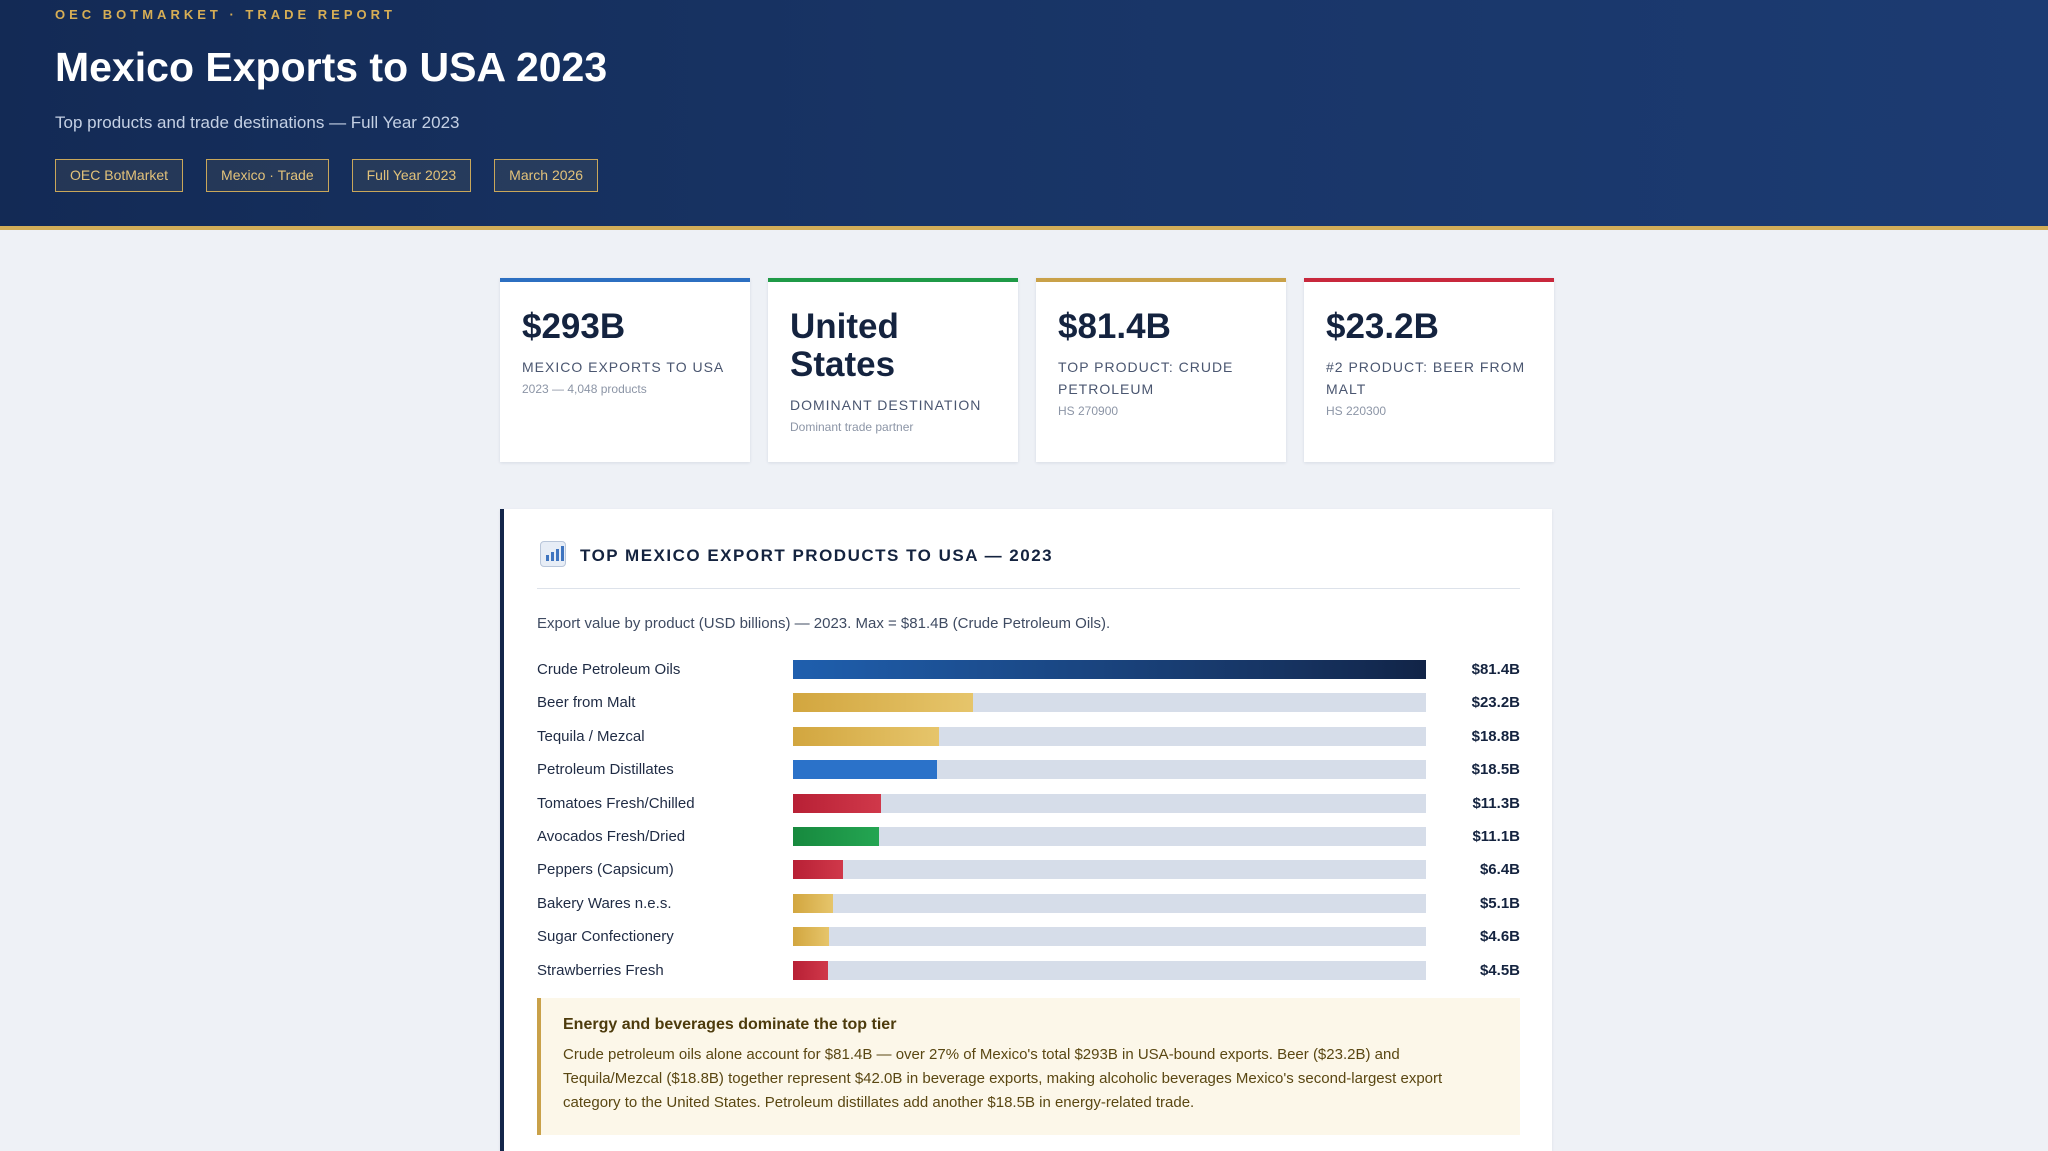 The image size is (2048, 1151). I want to click on chart-row: Sugar Confectionery $4.6B, so click(1028, 941).